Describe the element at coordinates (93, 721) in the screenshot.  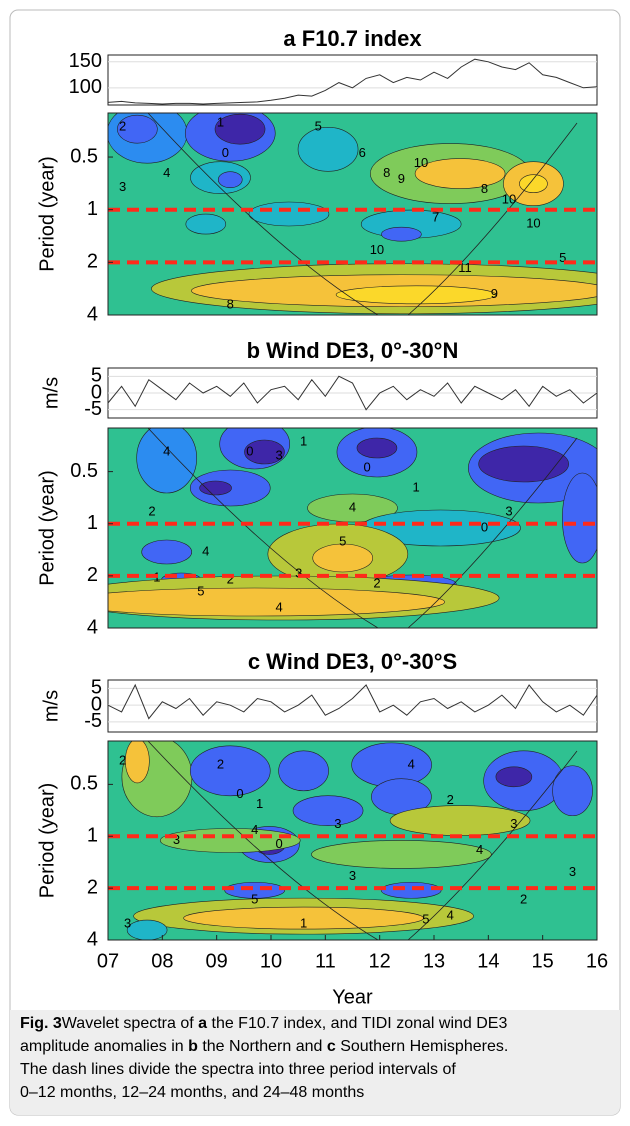
I see `y-tick-label: -5` at that location.